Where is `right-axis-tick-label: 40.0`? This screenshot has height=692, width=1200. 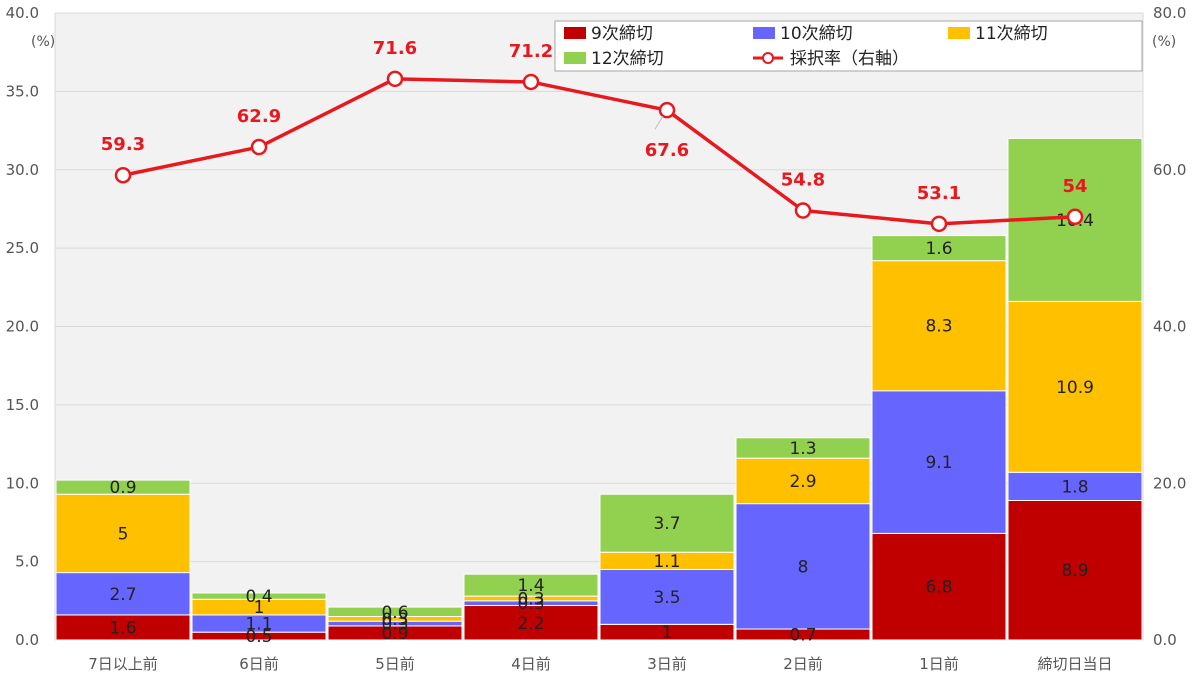 right-axis-tick-label: 40.0 is located at coordinates (1169, 327).